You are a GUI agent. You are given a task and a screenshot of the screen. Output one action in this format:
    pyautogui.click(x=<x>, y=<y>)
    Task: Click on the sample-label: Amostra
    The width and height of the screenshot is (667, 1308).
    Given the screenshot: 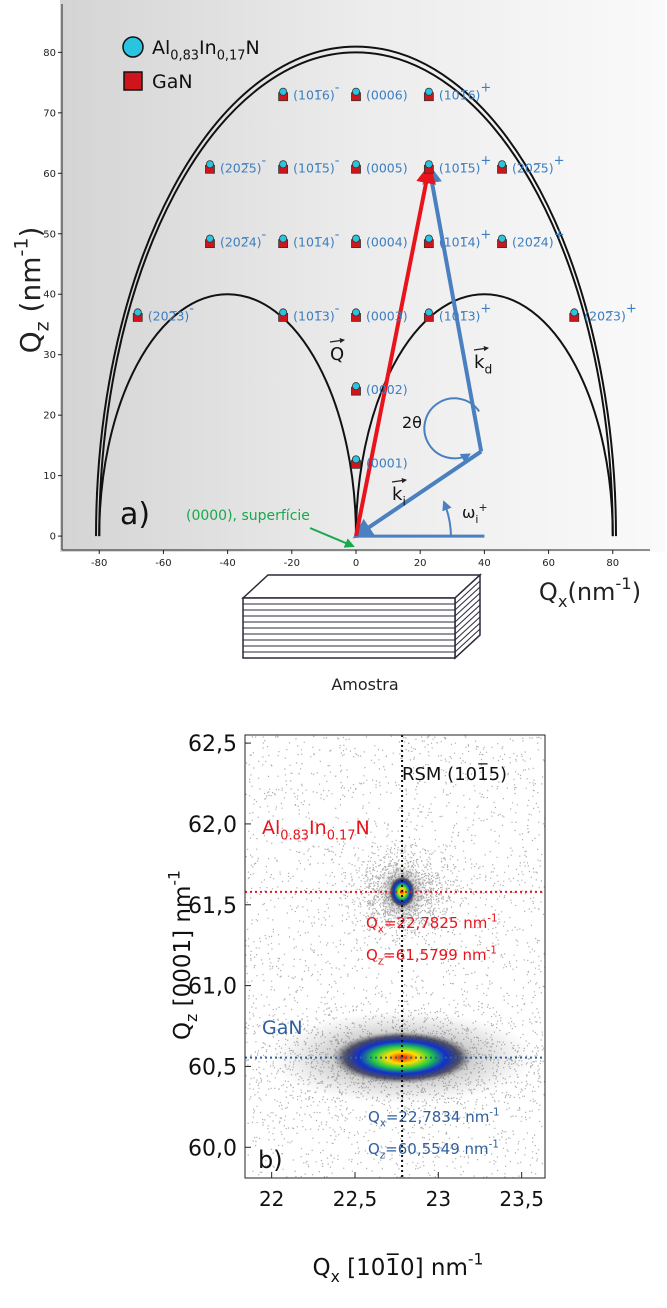 What is the action you would take?
    pyautogui.click(x=364, y=684)
    